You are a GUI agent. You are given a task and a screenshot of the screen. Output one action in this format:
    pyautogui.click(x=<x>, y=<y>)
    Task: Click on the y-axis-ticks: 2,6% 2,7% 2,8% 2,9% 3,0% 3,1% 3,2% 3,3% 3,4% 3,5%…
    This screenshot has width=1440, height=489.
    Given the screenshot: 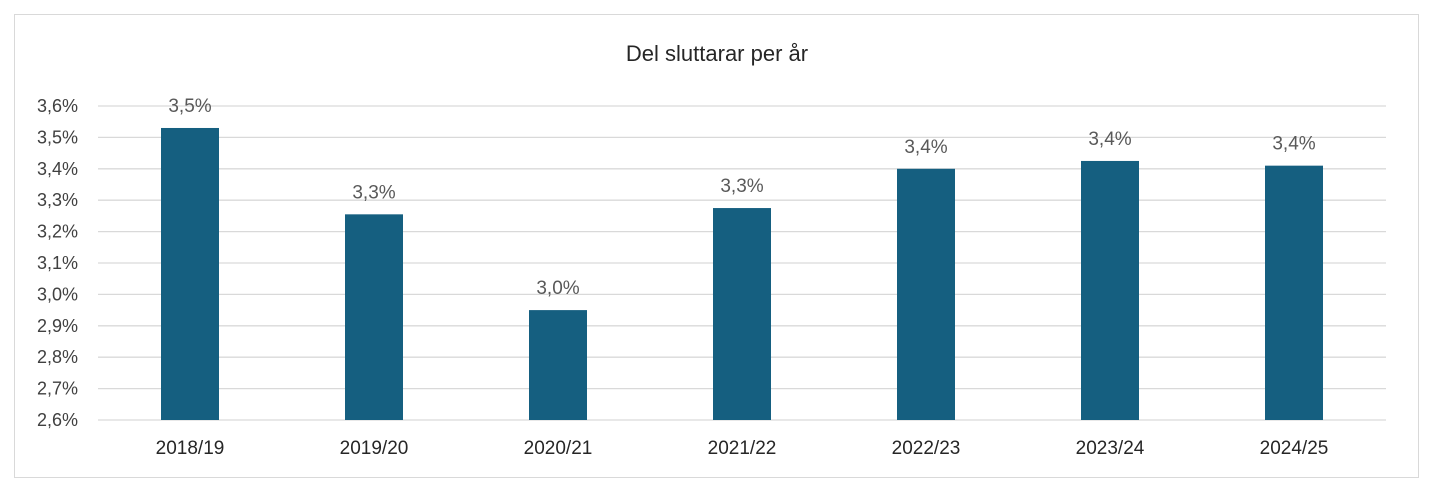 What is the action you would take?
    pyautogui.click(x=57, y=263)
    